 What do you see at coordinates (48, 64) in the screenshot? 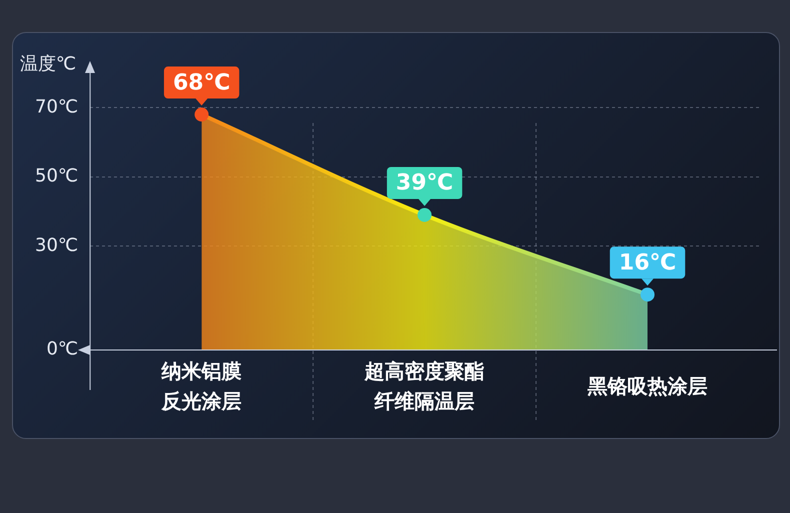
I see `y-axis-title: 温度℃` at bounding box center [48, 64].